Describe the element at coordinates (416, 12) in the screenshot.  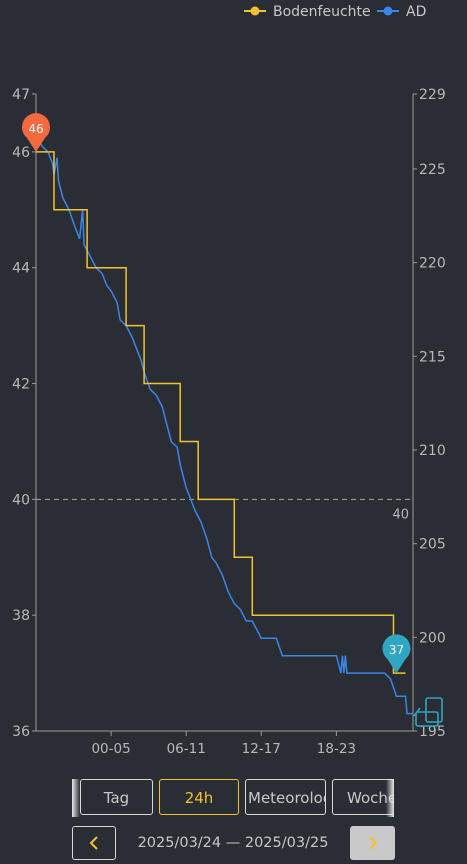
I see `legend-label: AD` at that location.